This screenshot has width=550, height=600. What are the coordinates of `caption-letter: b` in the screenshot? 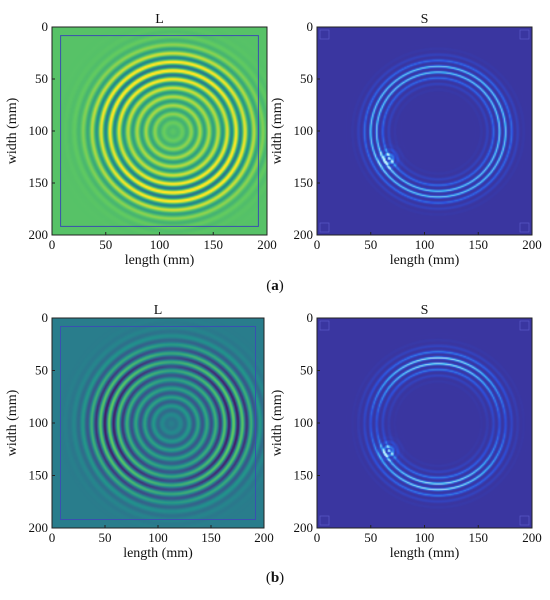 It's located at (275, 578).